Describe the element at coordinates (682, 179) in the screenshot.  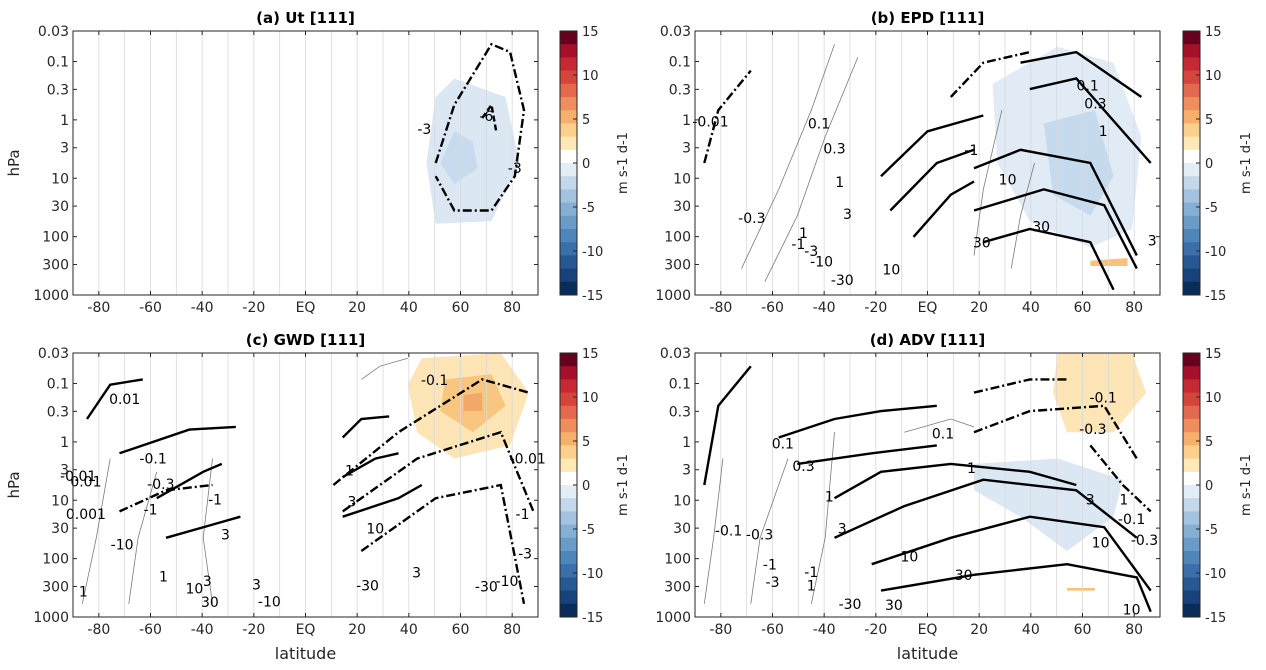
I see `y-tick-label: 10` at that location.